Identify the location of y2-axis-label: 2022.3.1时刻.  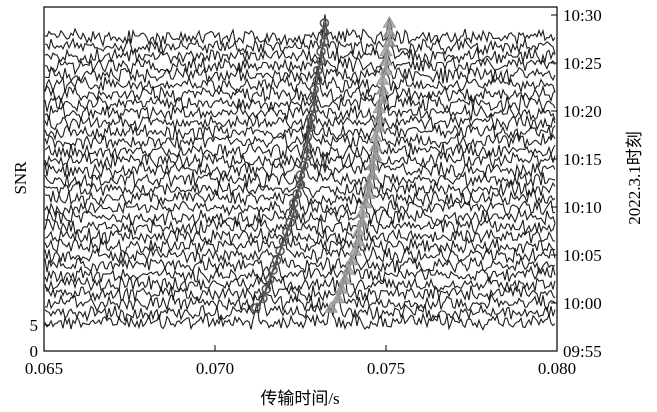
(634, 178).